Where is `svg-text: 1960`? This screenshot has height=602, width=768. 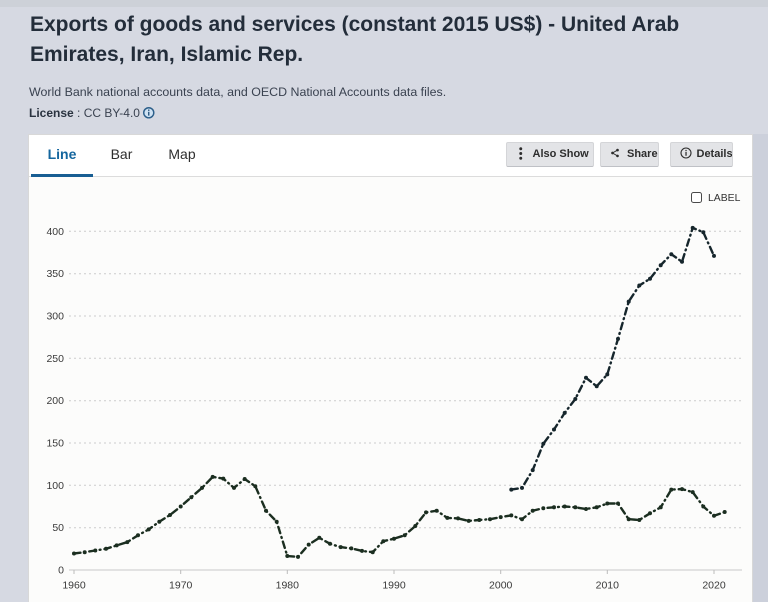 svg-text: 1960 is located at coordinates (74, 586).